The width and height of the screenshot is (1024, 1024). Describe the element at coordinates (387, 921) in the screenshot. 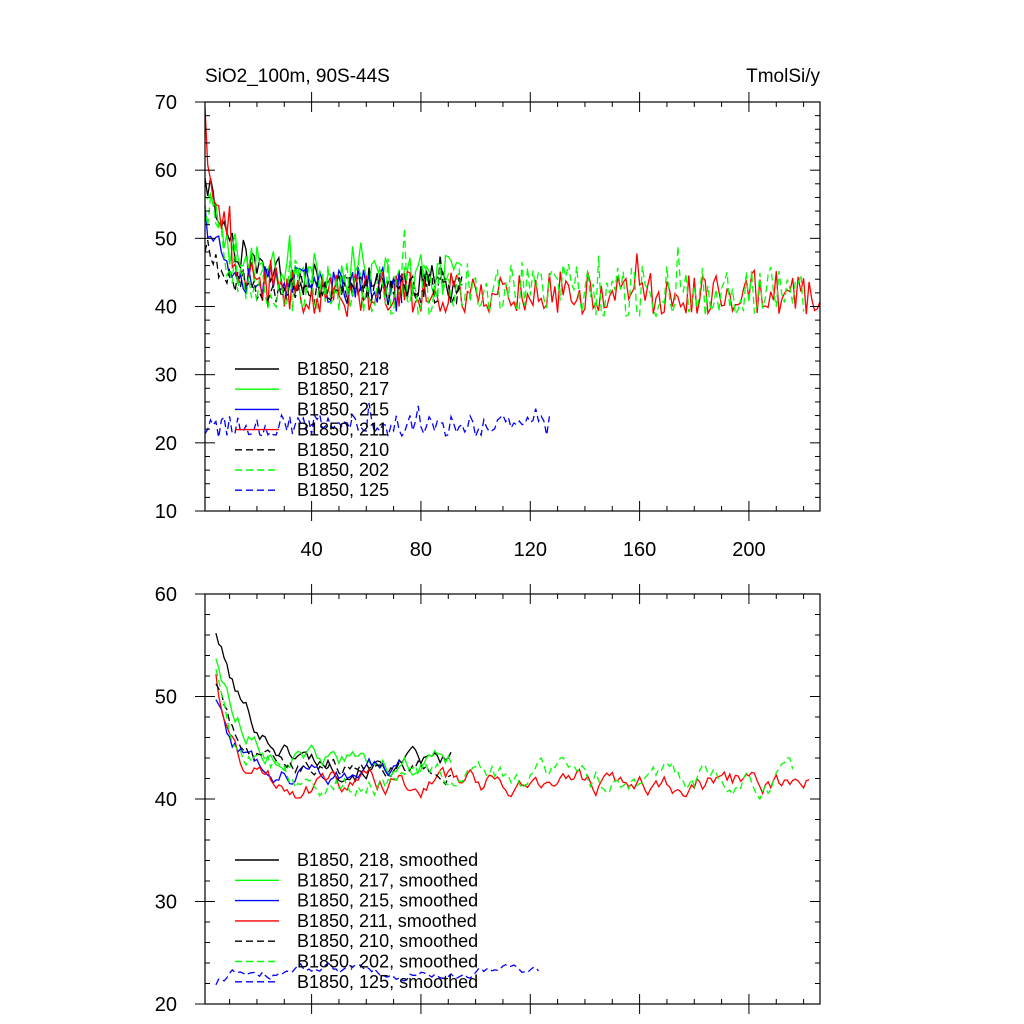

I see `legend-label-4: B1850, 211, smoothed` at that location.